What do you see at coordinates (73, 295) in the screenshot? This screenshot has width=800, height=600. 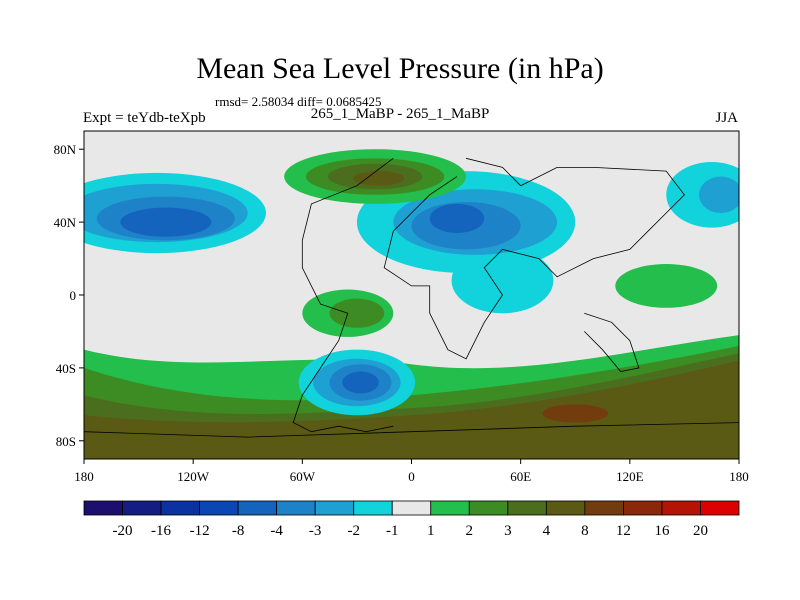 I see `y-tick-label-2: 0` at bounding box center [73, 295].